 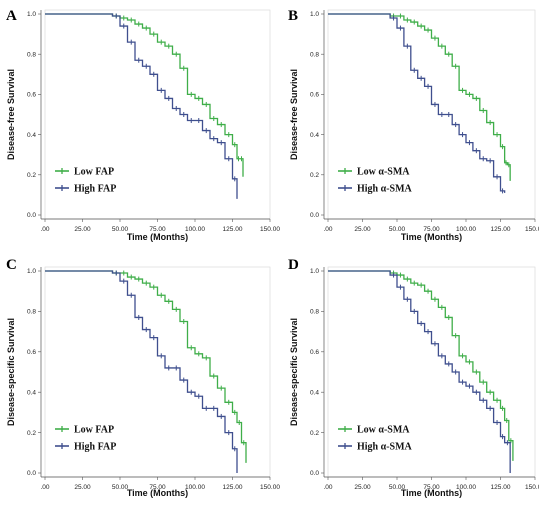 What do you see at coordinates (11, 16) in the screenshot?
I see `panel-label: A` at bounding box center [11, 16].